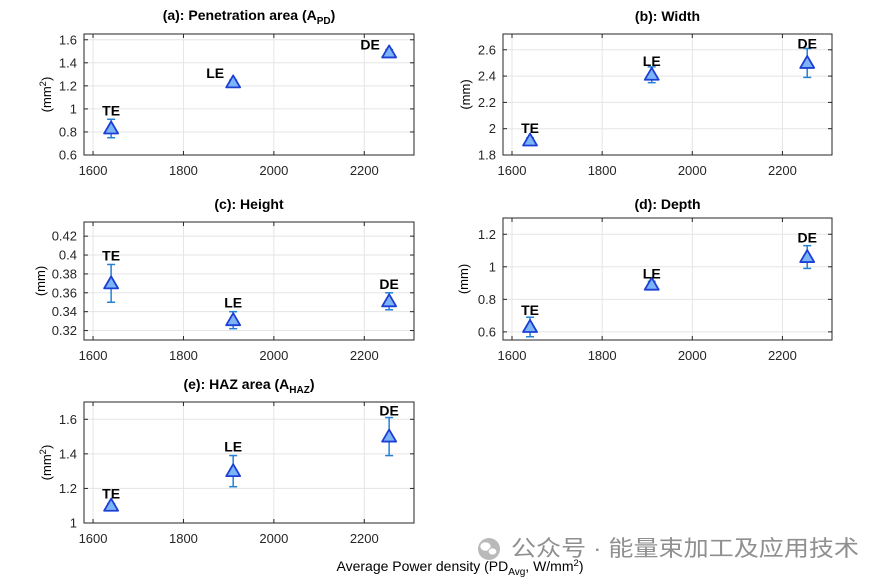  I want to click on y-tick-label: 2, so click(492, 128).